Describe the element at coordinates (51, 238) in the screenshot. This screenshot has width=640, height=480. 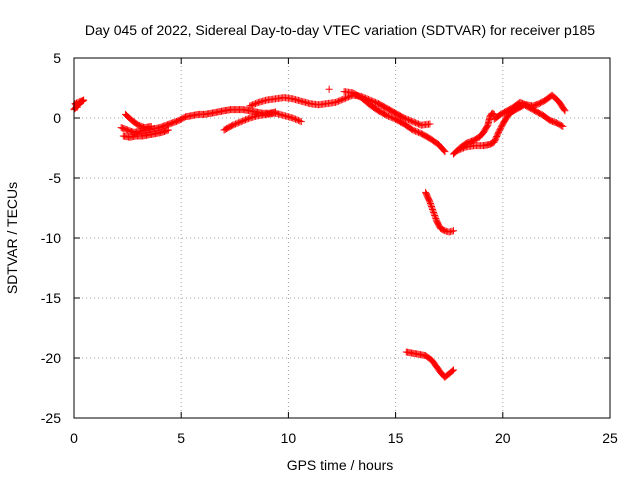
I see `y-tick-label: -10` at that location.